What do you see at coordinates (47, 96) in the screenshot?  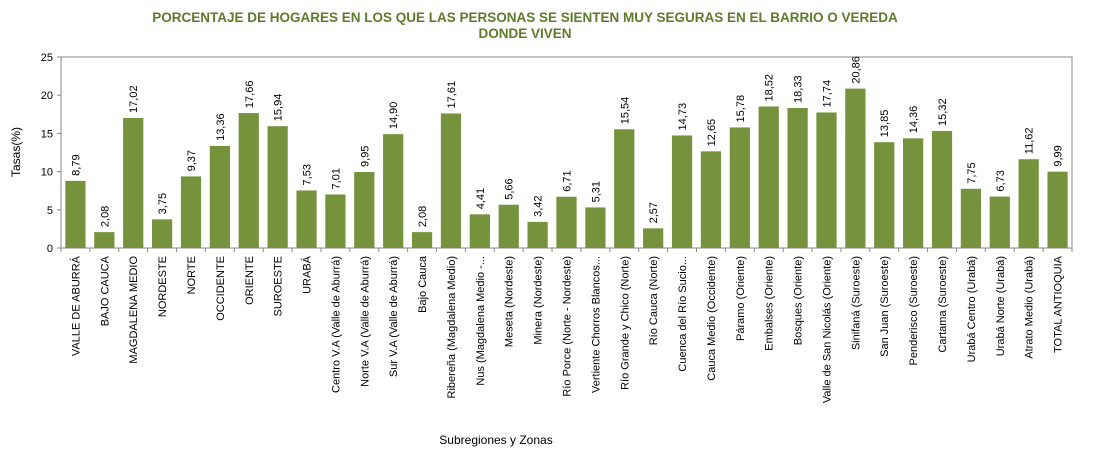 I see `y-tick-label: 20` at bounding box center [47, 96].